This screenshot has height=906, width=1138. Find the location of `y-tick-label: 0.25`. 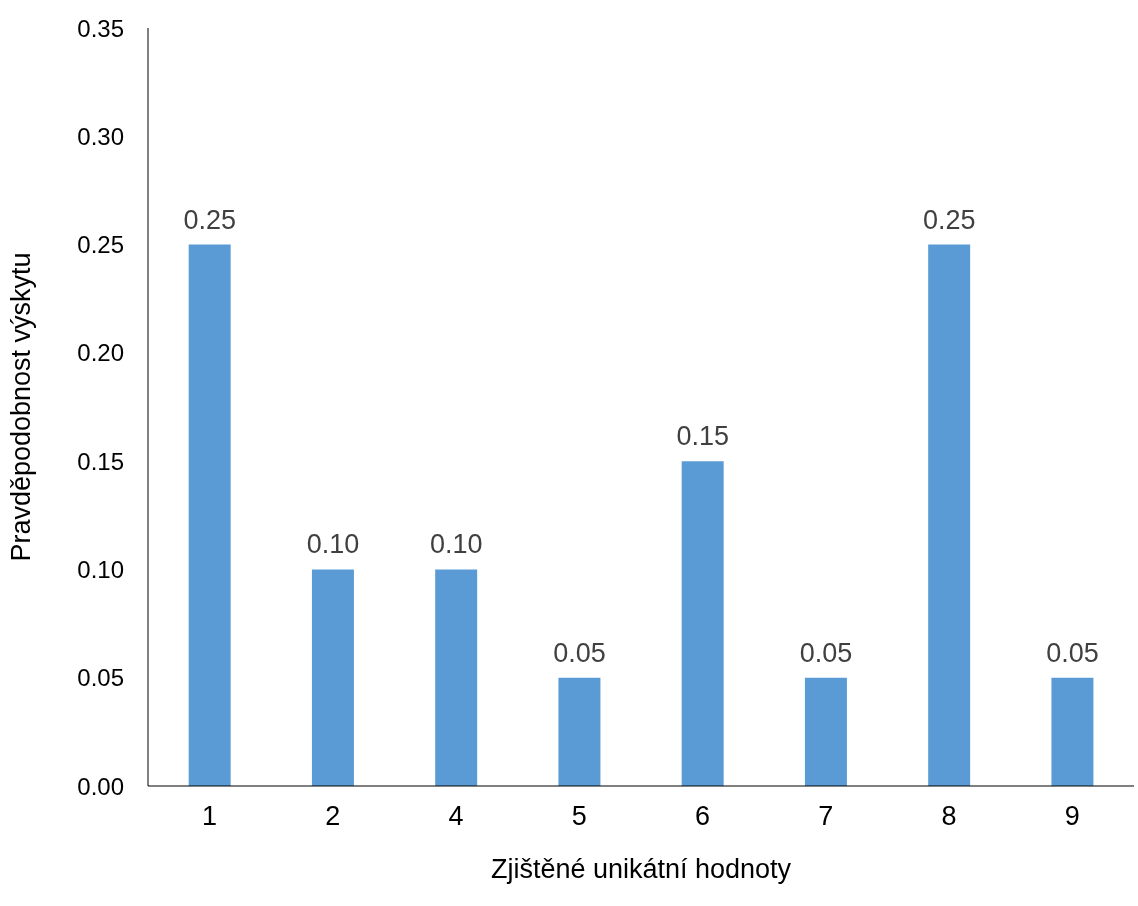

y-tick-label: 0.25 is located at coordinates (100, 245).